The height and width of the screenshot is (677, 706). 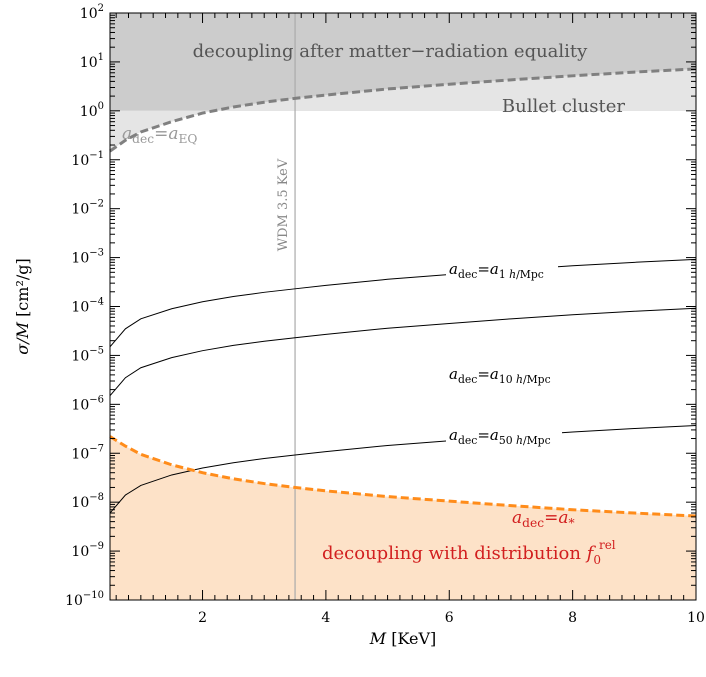 What do you see at coordinates (572, 618) in the screenshot?
I see `x-tick-label: 8` at bounding box center [572, 618].